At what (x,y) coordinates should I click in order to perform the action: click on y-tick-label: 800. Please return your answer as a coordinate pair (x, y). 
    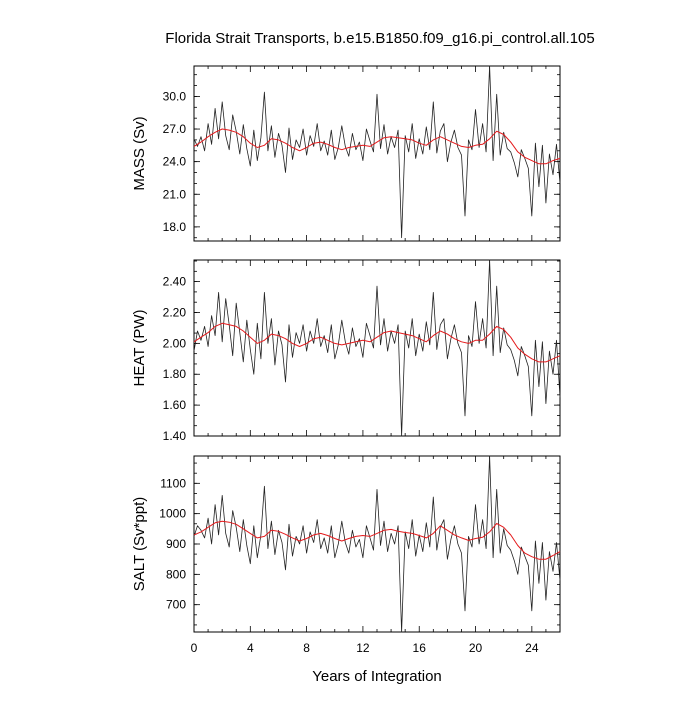
    Looking at the image, I should click on (176, 574).